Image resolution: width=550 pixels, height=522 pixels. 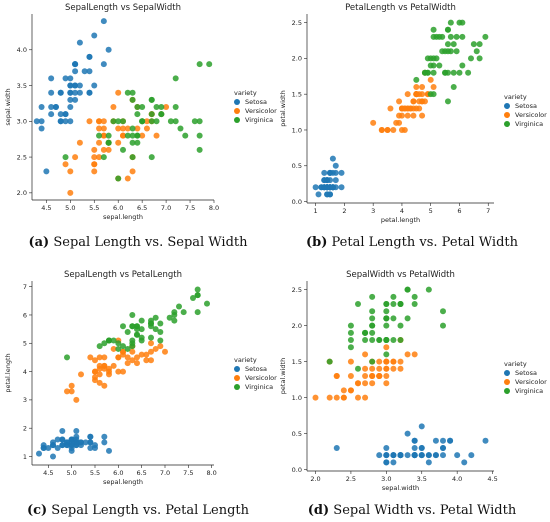 I want to click on x-tick-label: 4.0, so click(x=457, y=479).